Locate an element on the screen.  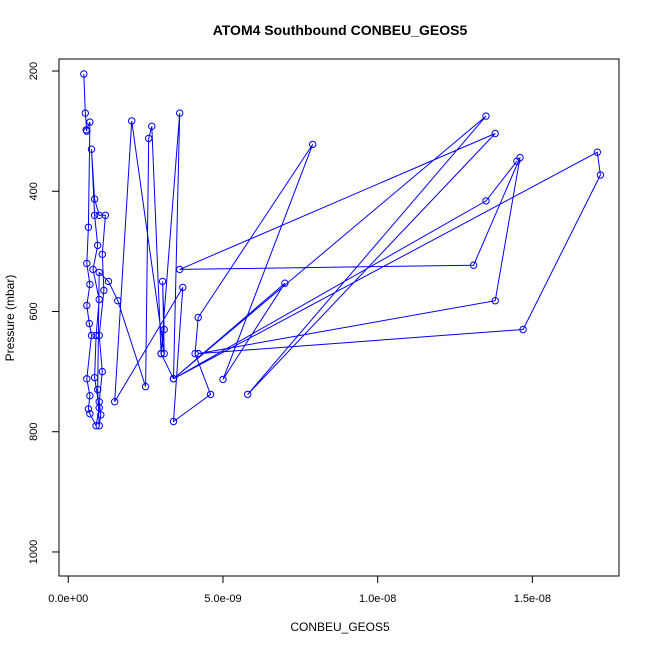
x-axis-label: CONBEU_GEOS5 is located at coordinates (340, 627).